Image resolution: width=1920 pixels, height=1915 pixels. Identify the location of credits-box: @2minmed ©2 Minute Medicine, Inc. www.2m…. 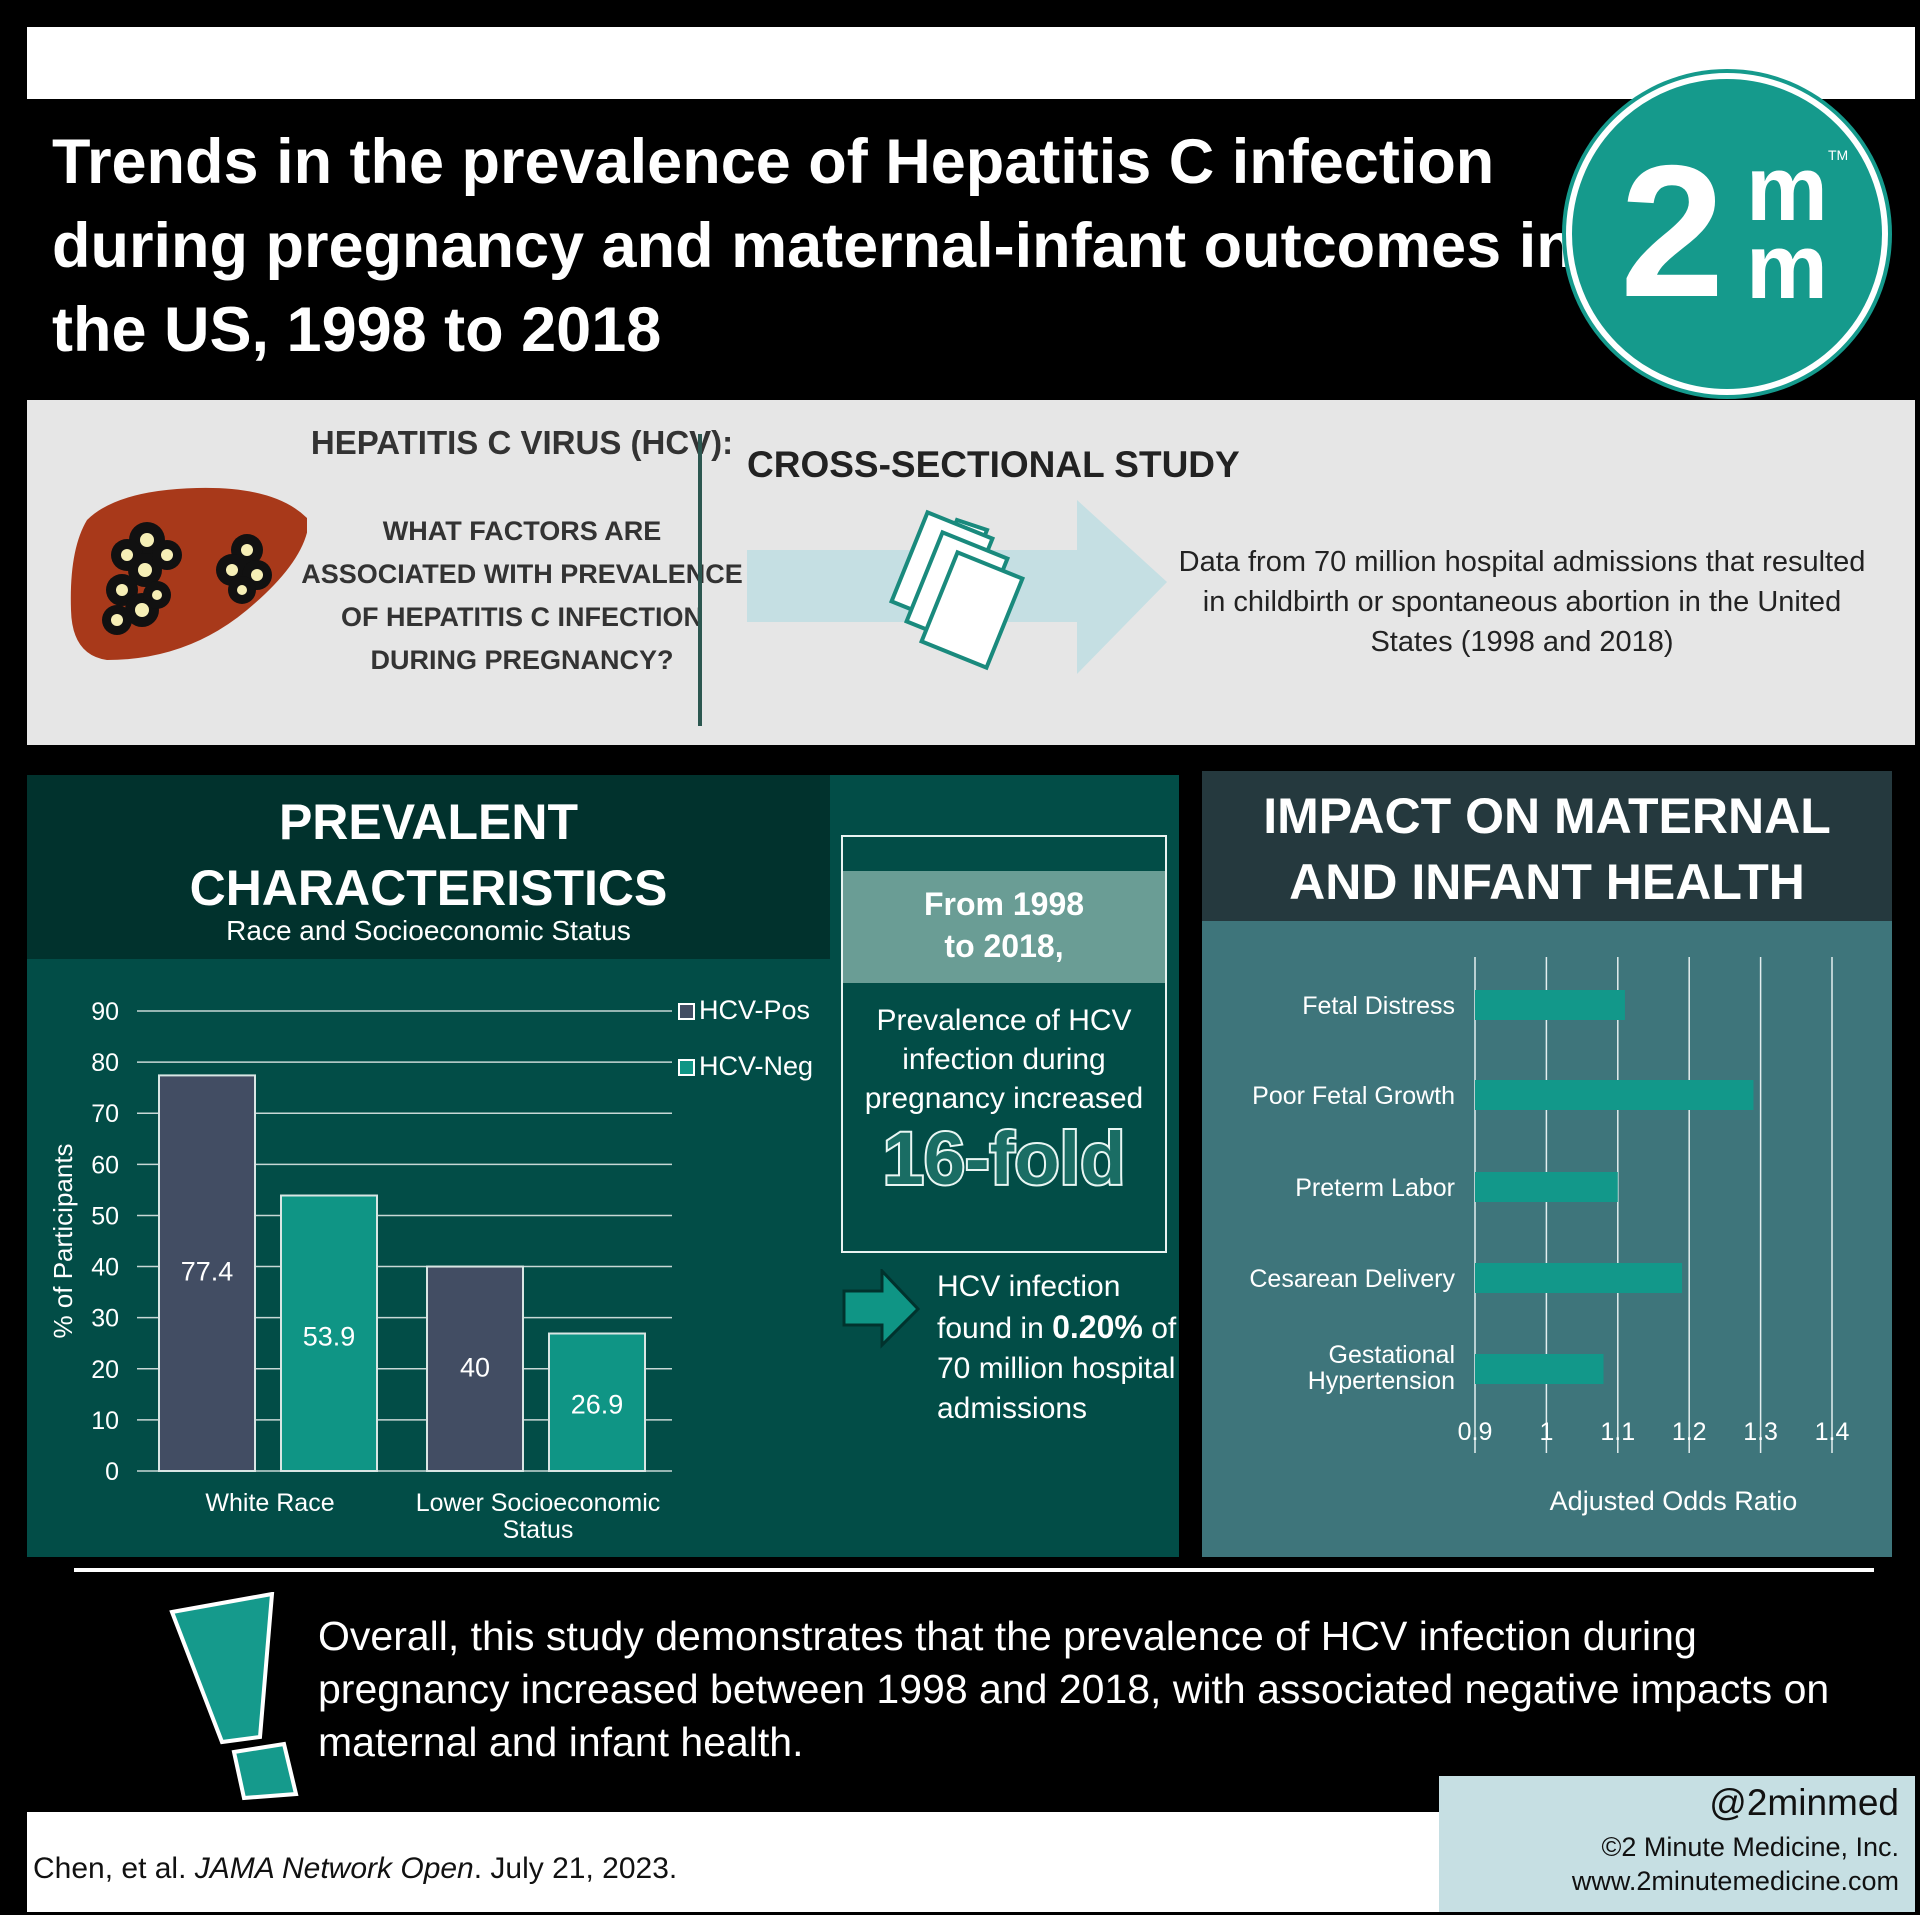
(1677, 1844).